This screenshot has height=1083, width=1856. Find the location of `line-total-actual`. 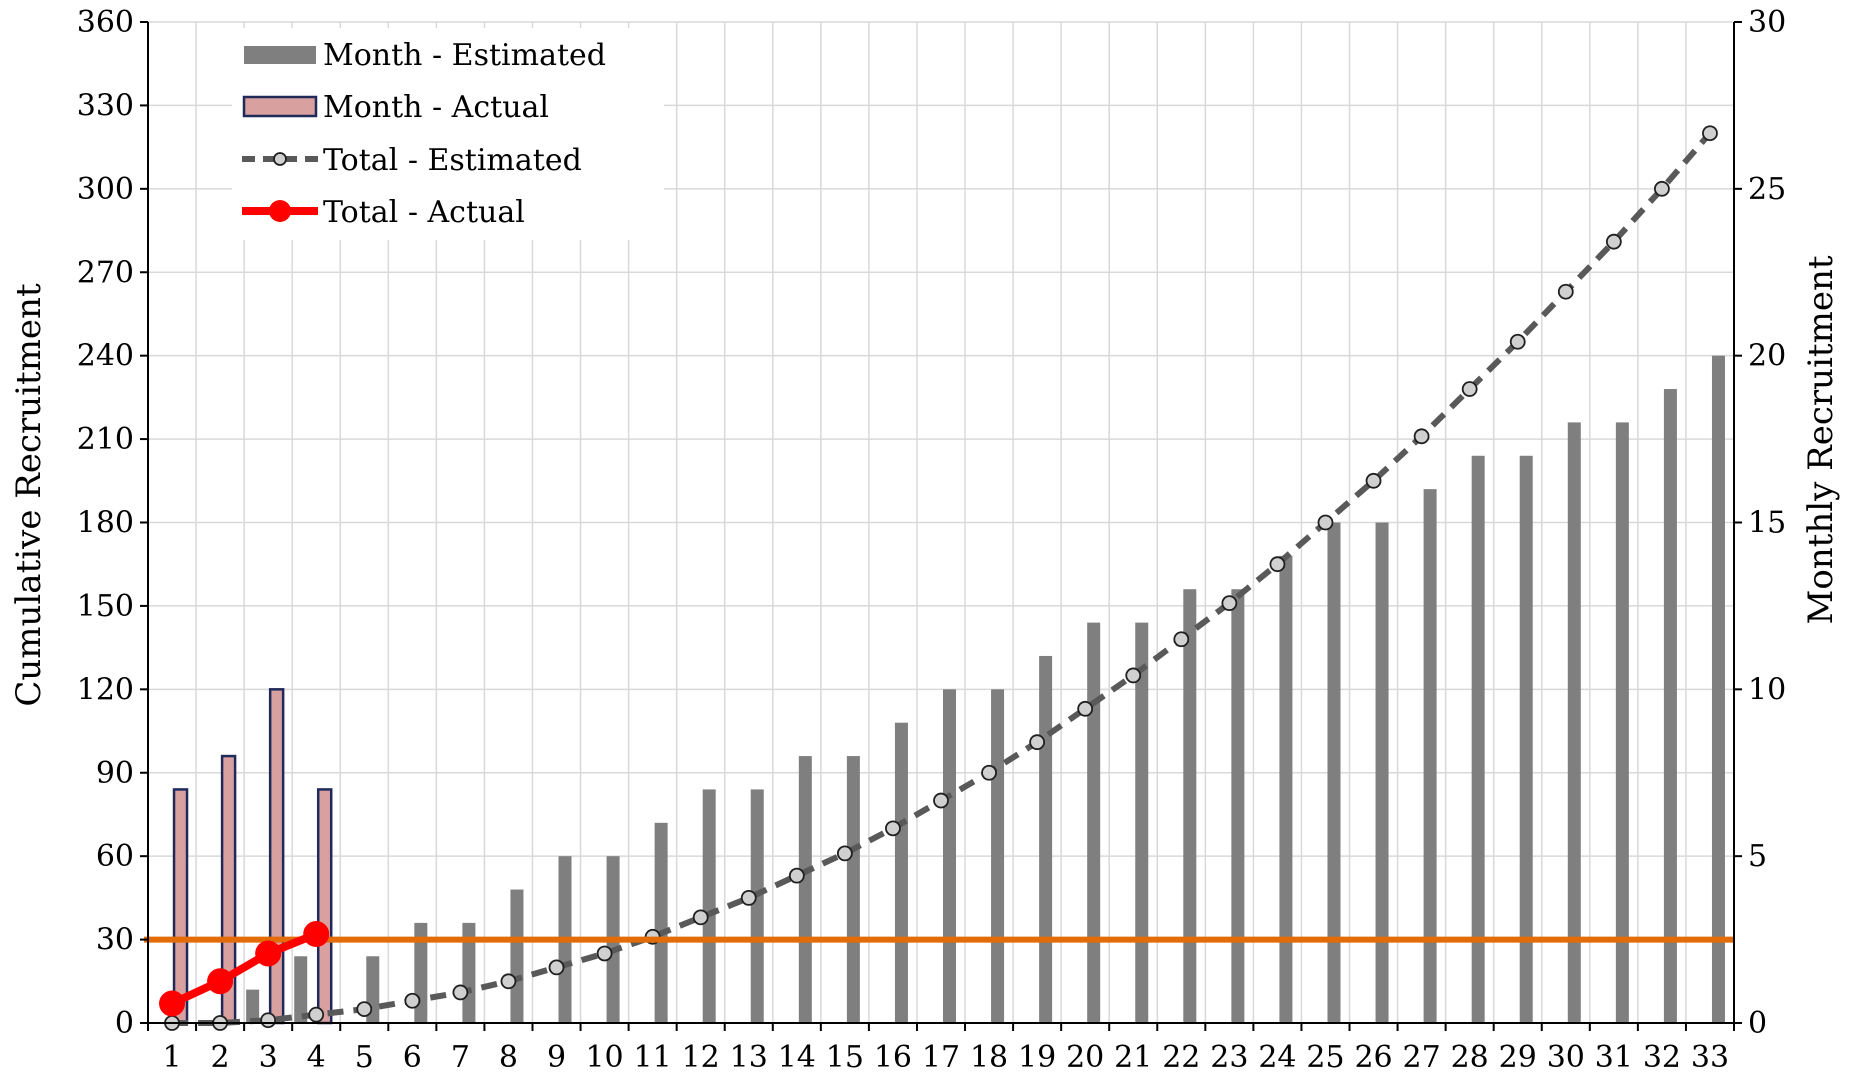

line-total-actual is located at coordinates (244, 969).